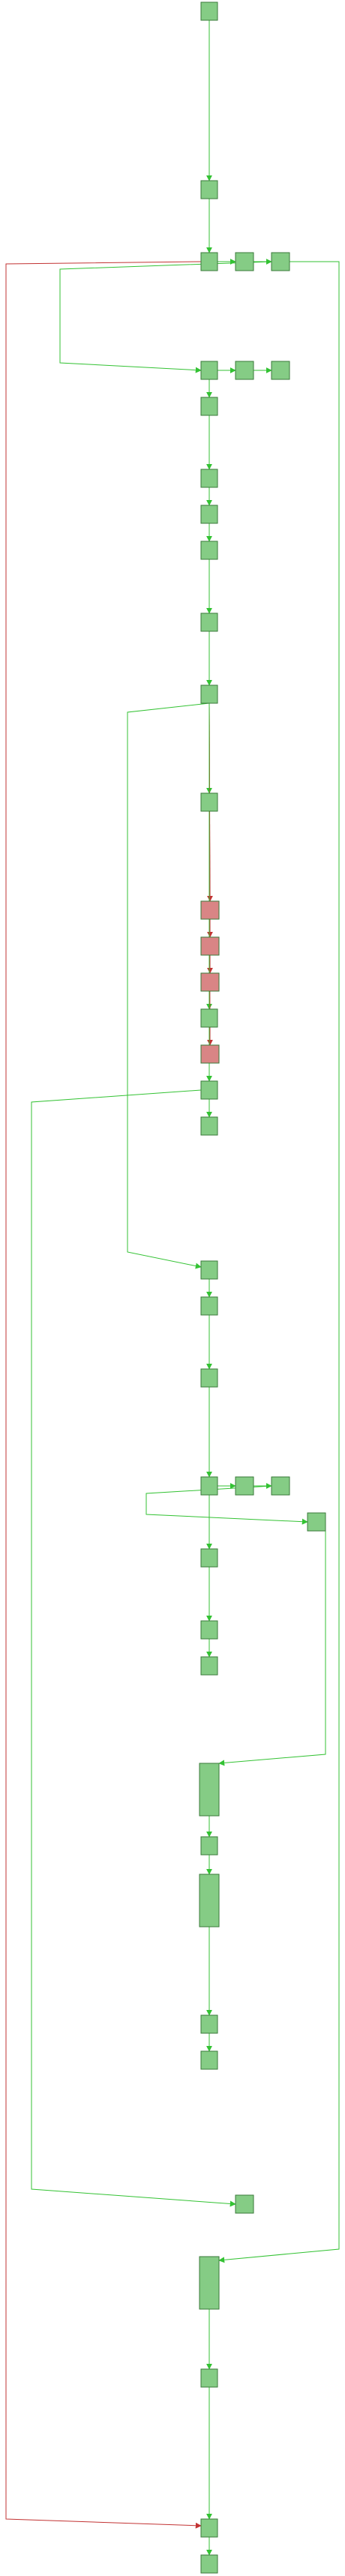 The height and width of the screenshot is (2576, 345). What do you see at coordinates (209, 1486) in the screenshot?
I see `flow-node-n18` at bounding box center [209, 1486].